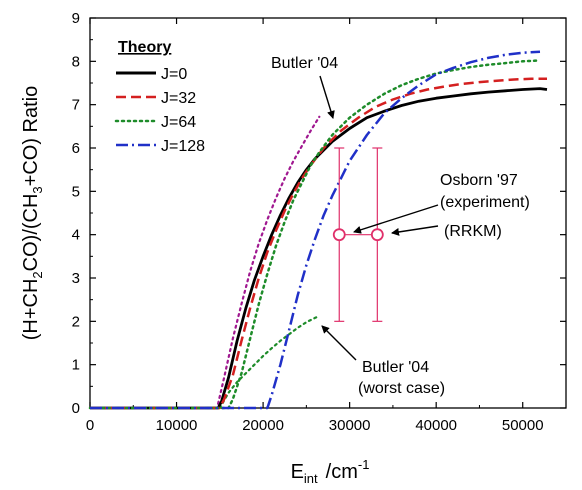 The height and width of the screenshot is (490, 582). What do you see at coordinates (269, 362) in the screenshot?
I see `curve-butler-worst` at bounding box center [269, 362].